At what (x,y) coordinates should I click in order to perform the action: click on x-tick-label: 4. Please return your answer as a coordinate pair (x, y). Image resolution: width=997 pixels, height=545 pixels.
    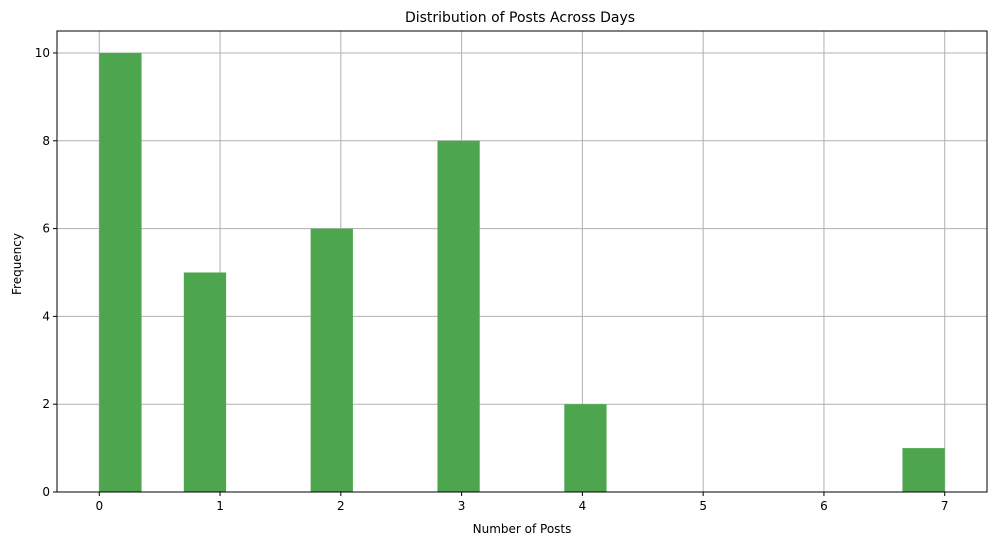
    Looking at the image, I should click on (583, 506).